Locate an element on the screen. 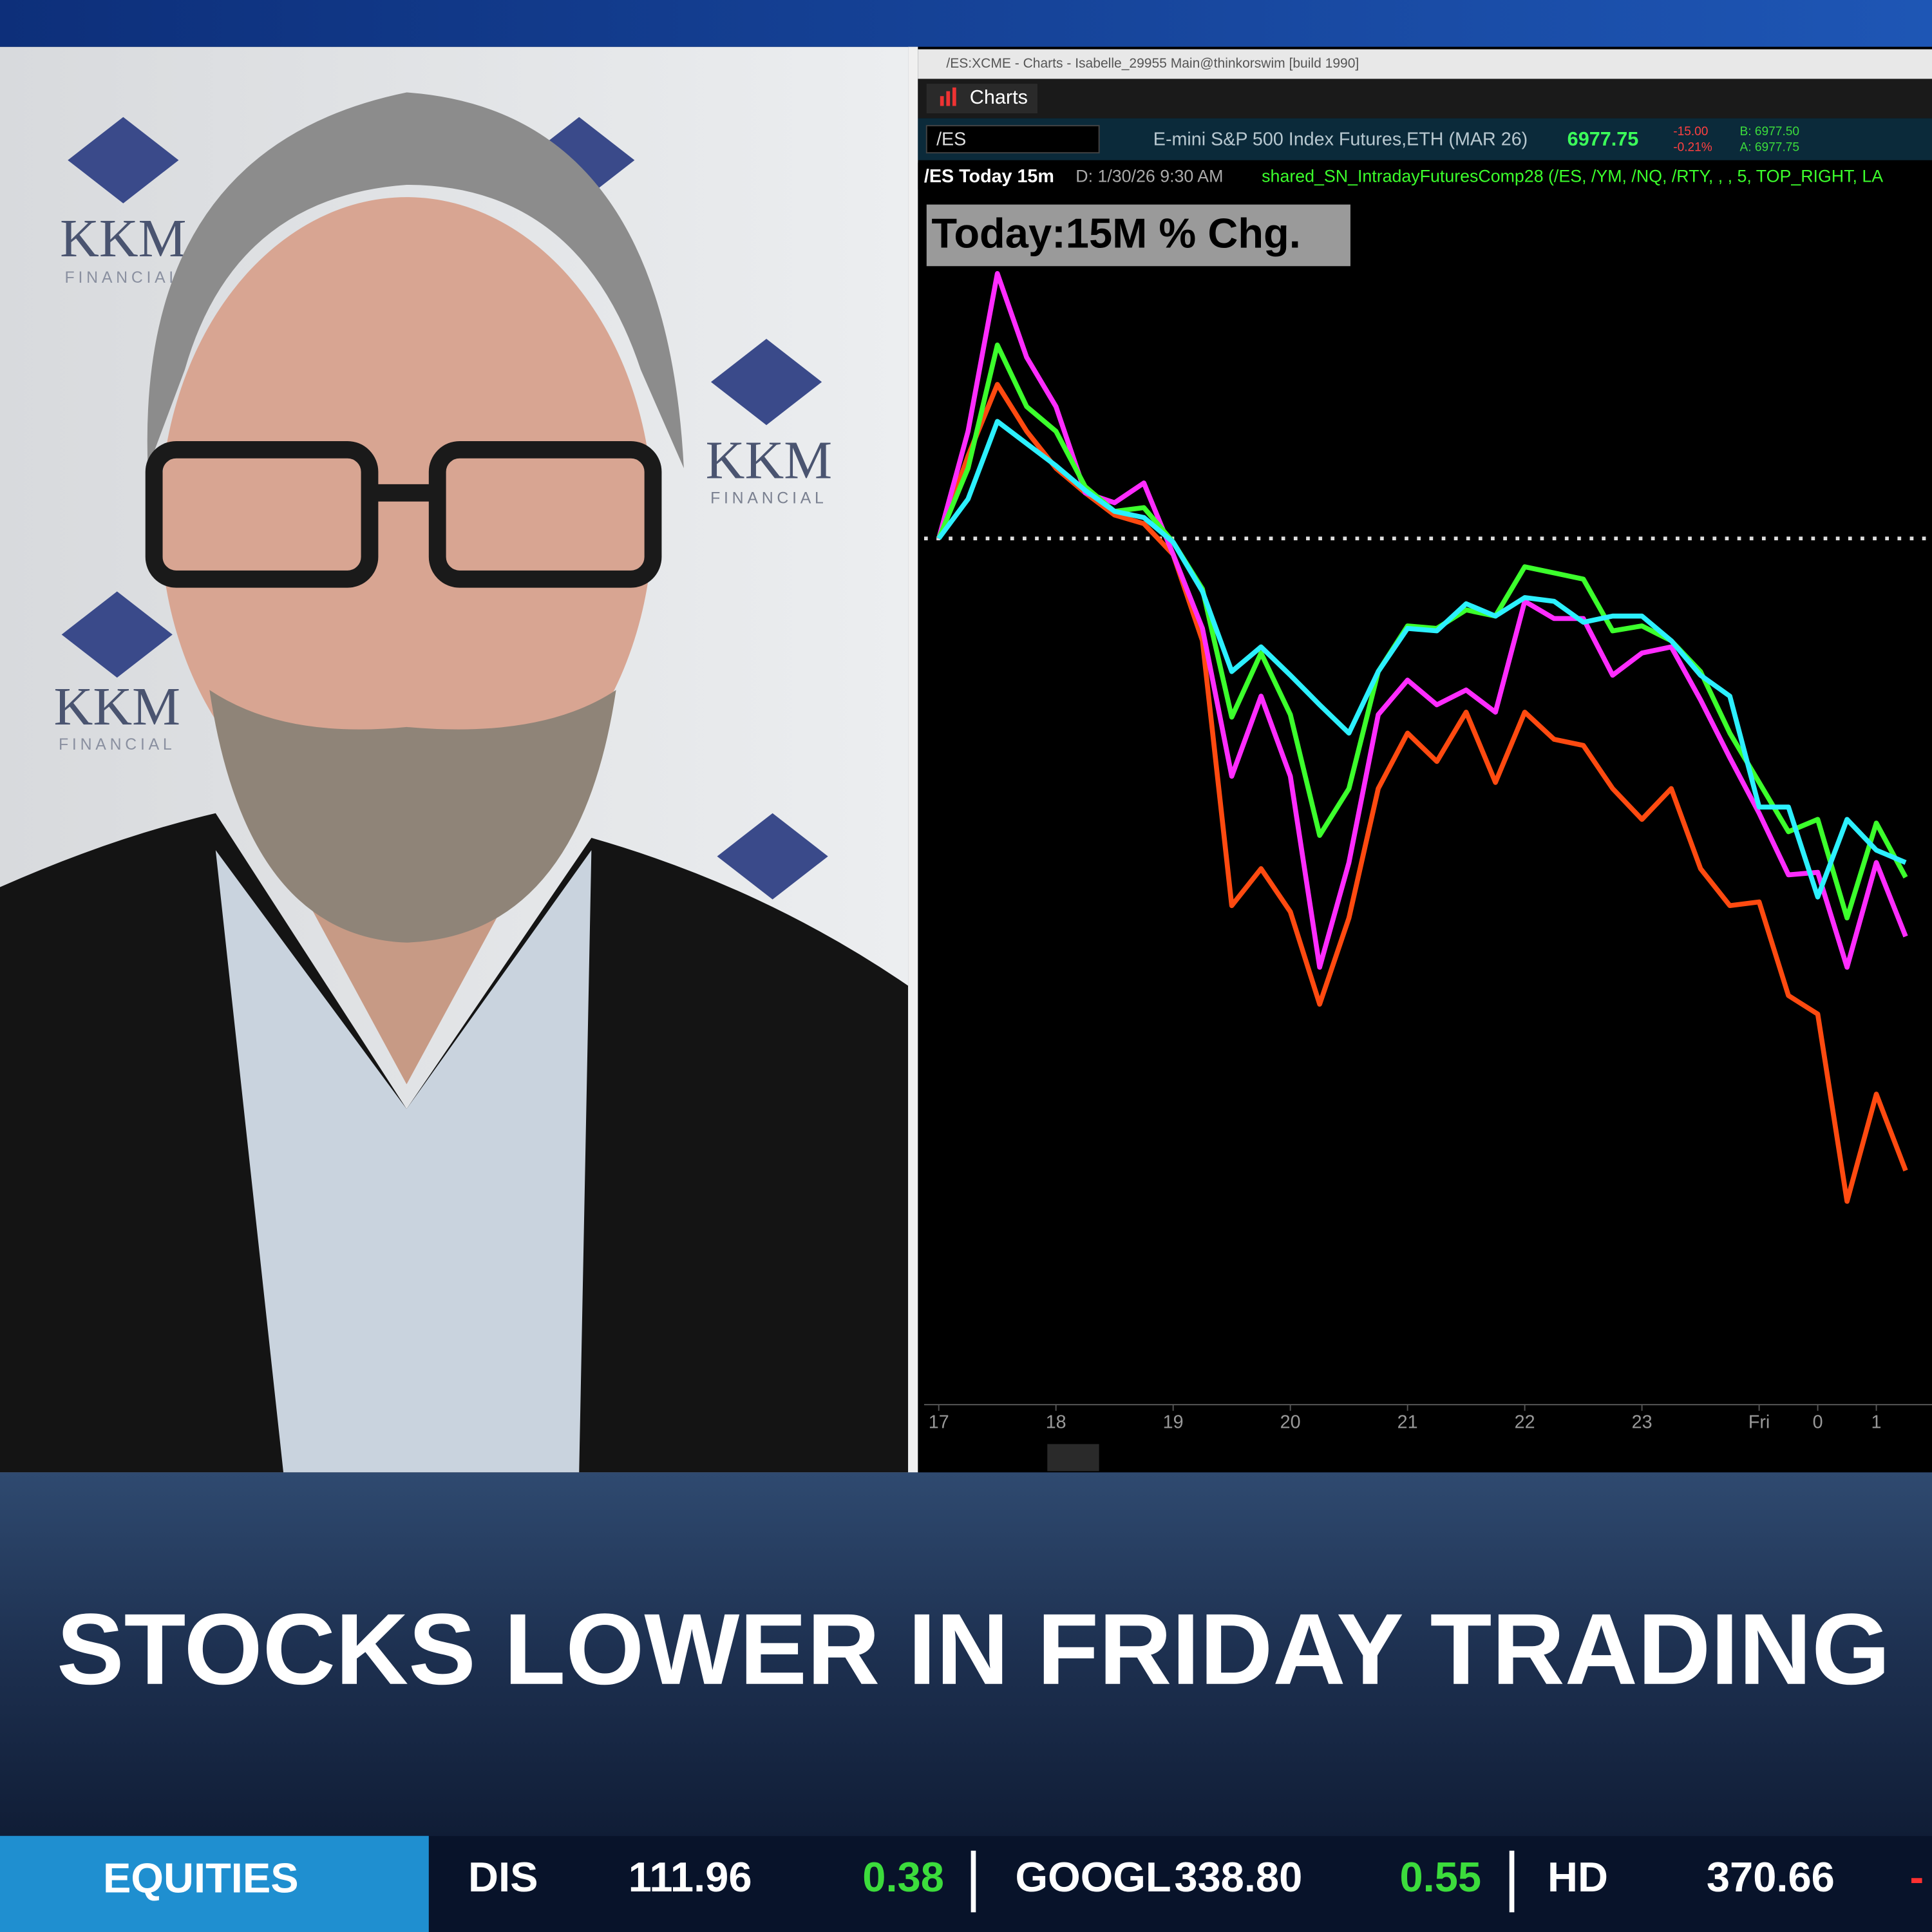 Image resolution: width=1932 pixels, height=1932 pixels. beard is located at coordinates (413, 816).